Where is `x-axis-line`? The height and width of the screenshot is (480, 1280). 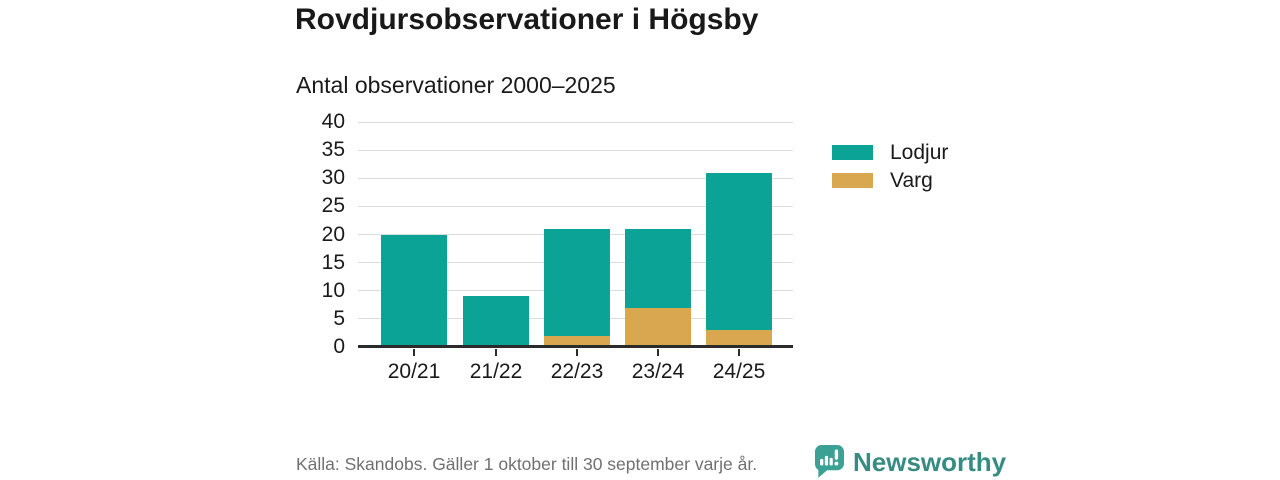
x-axis-line is located at coordinates (575, 346).